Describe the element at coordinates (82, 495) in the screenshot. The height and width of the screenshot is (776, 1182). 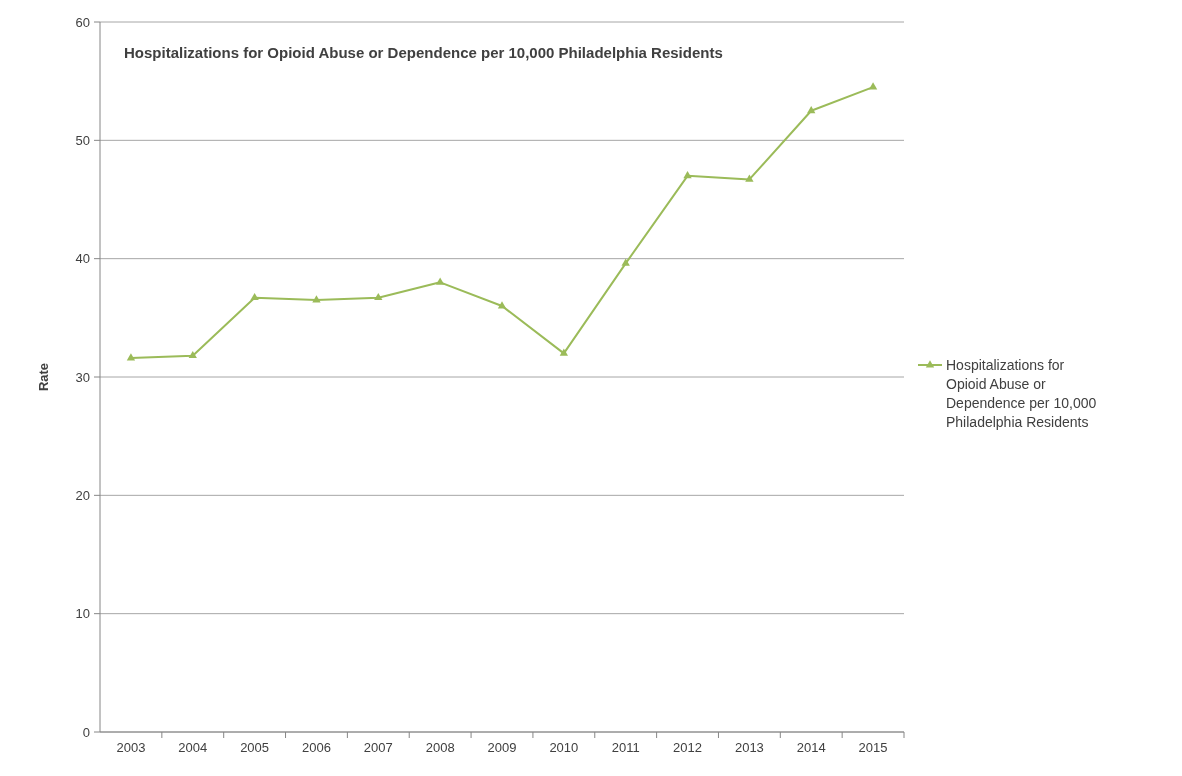
I see `y-tick-label: 20` at that location.